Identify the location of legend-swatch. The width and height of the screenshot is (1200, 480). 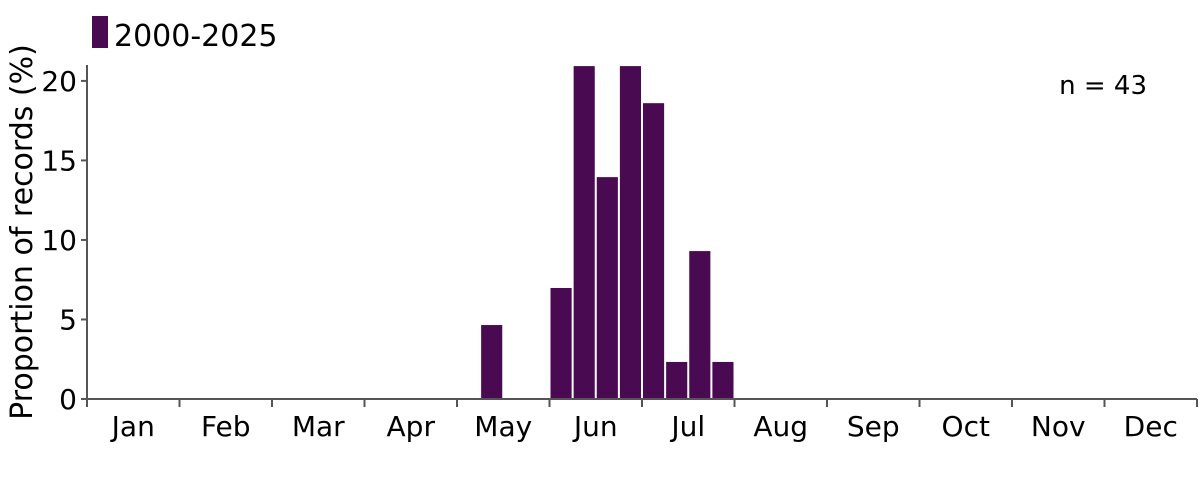
(100, 32).